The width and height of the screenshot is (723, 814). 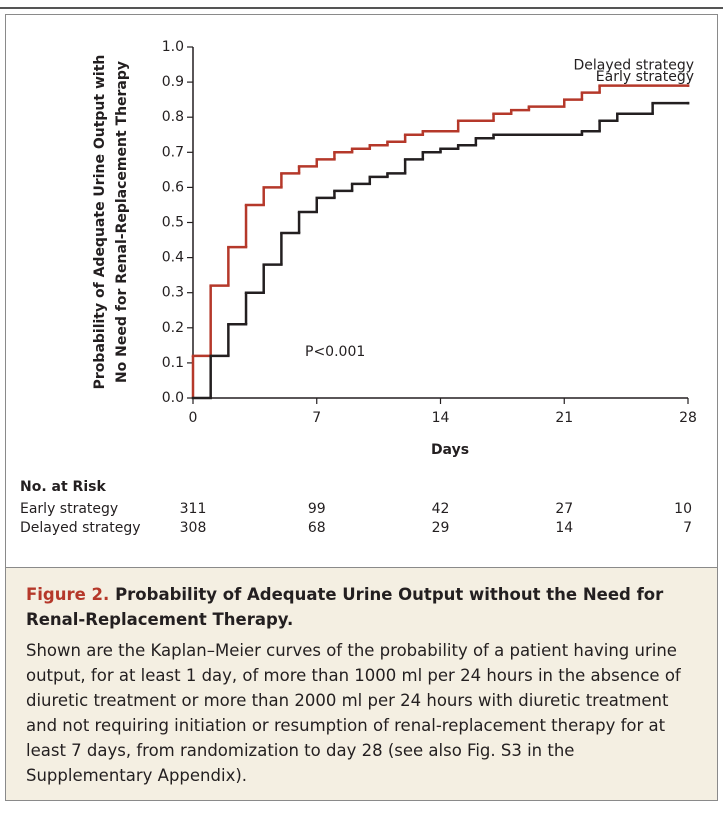 What do you see at coordinates (122, 222) in the screenshot?
I see `y-axis-label: No Need for Renal-Replacement Therapy` at bounding box center [122, 222].